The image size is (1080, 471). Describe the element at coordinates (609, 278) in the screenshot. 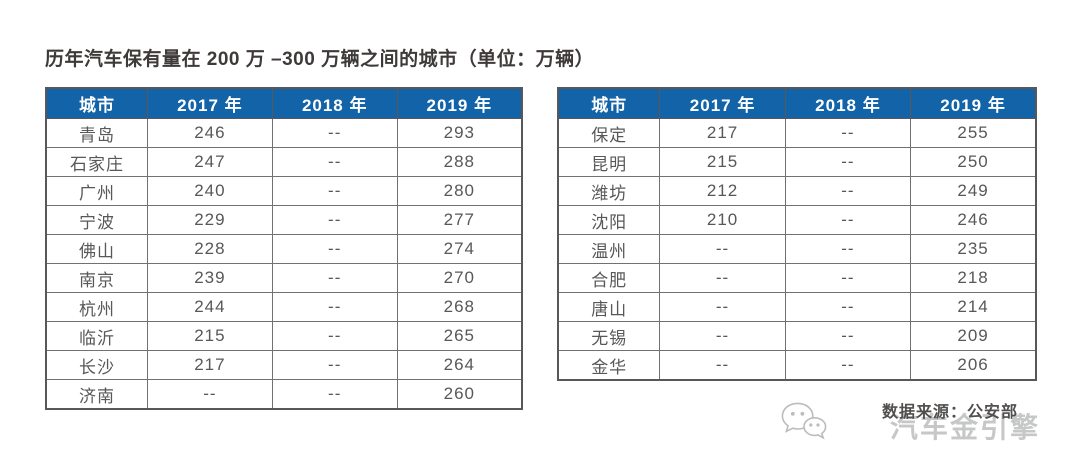

I see `city-cell: 合肥` at that location.